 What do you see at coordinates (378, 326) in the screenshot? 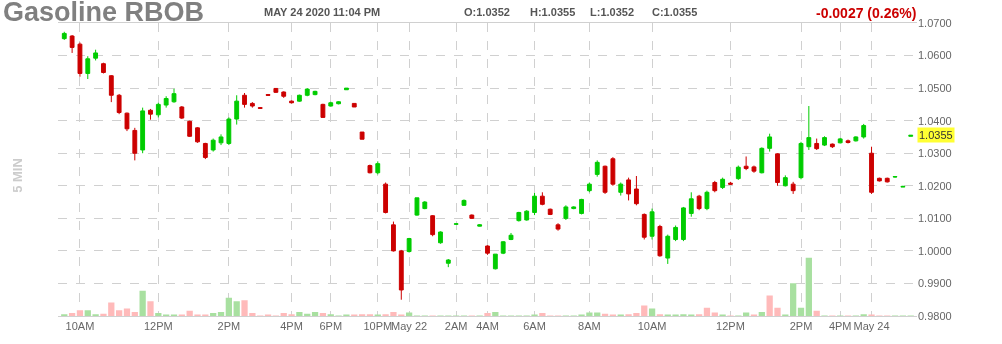
I see `x-tick-label: 10PM` at bounding box center [378, 326].